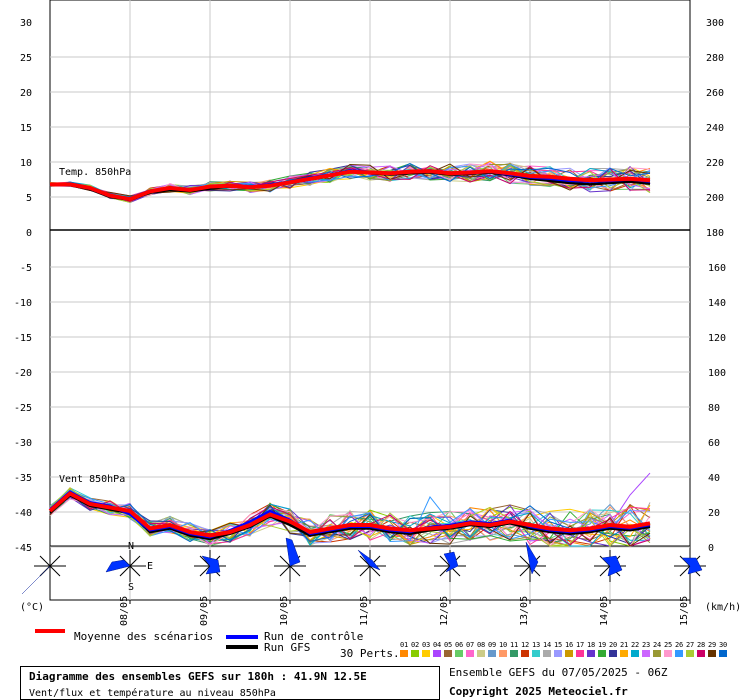  Describe the element at coordinates (715, 23) in the screenshot. I see `temp-right-tick: 300` at that location.